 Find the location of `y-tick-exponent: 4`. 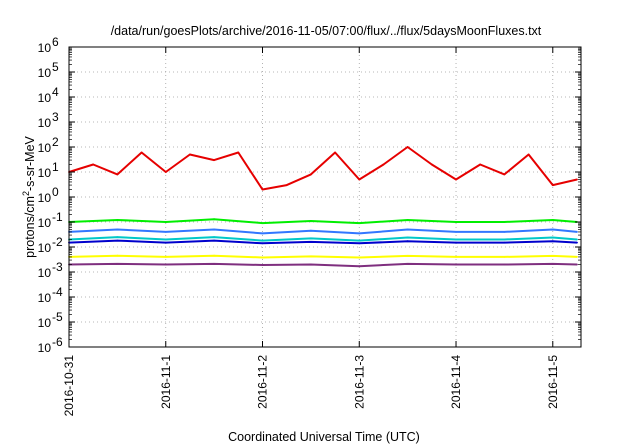

y-tick-exponent: 4 is located at coordinates (55, 92).